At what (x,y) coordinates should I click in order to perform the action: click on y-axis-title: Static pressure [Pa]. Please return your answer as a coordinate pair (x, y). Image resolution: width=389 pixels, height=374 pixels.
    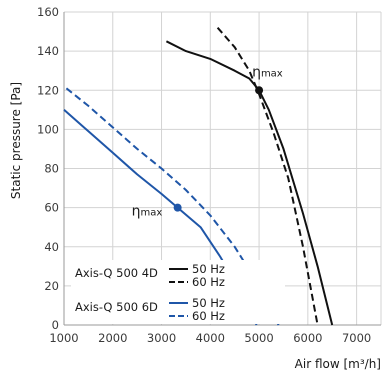
    Looking at the image, I should click on (16, 140).